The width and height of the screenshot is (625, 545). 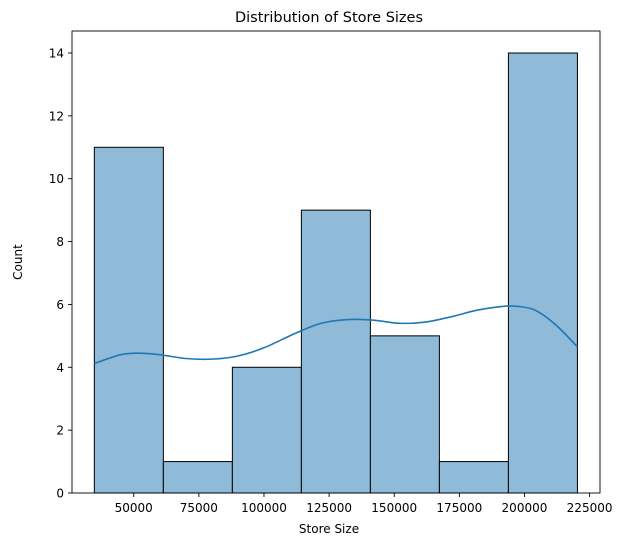 What do you see at coordinates (56, 54) in the screenshot?
I see `y-tick-label: 14` at bounding box center [56, 54].